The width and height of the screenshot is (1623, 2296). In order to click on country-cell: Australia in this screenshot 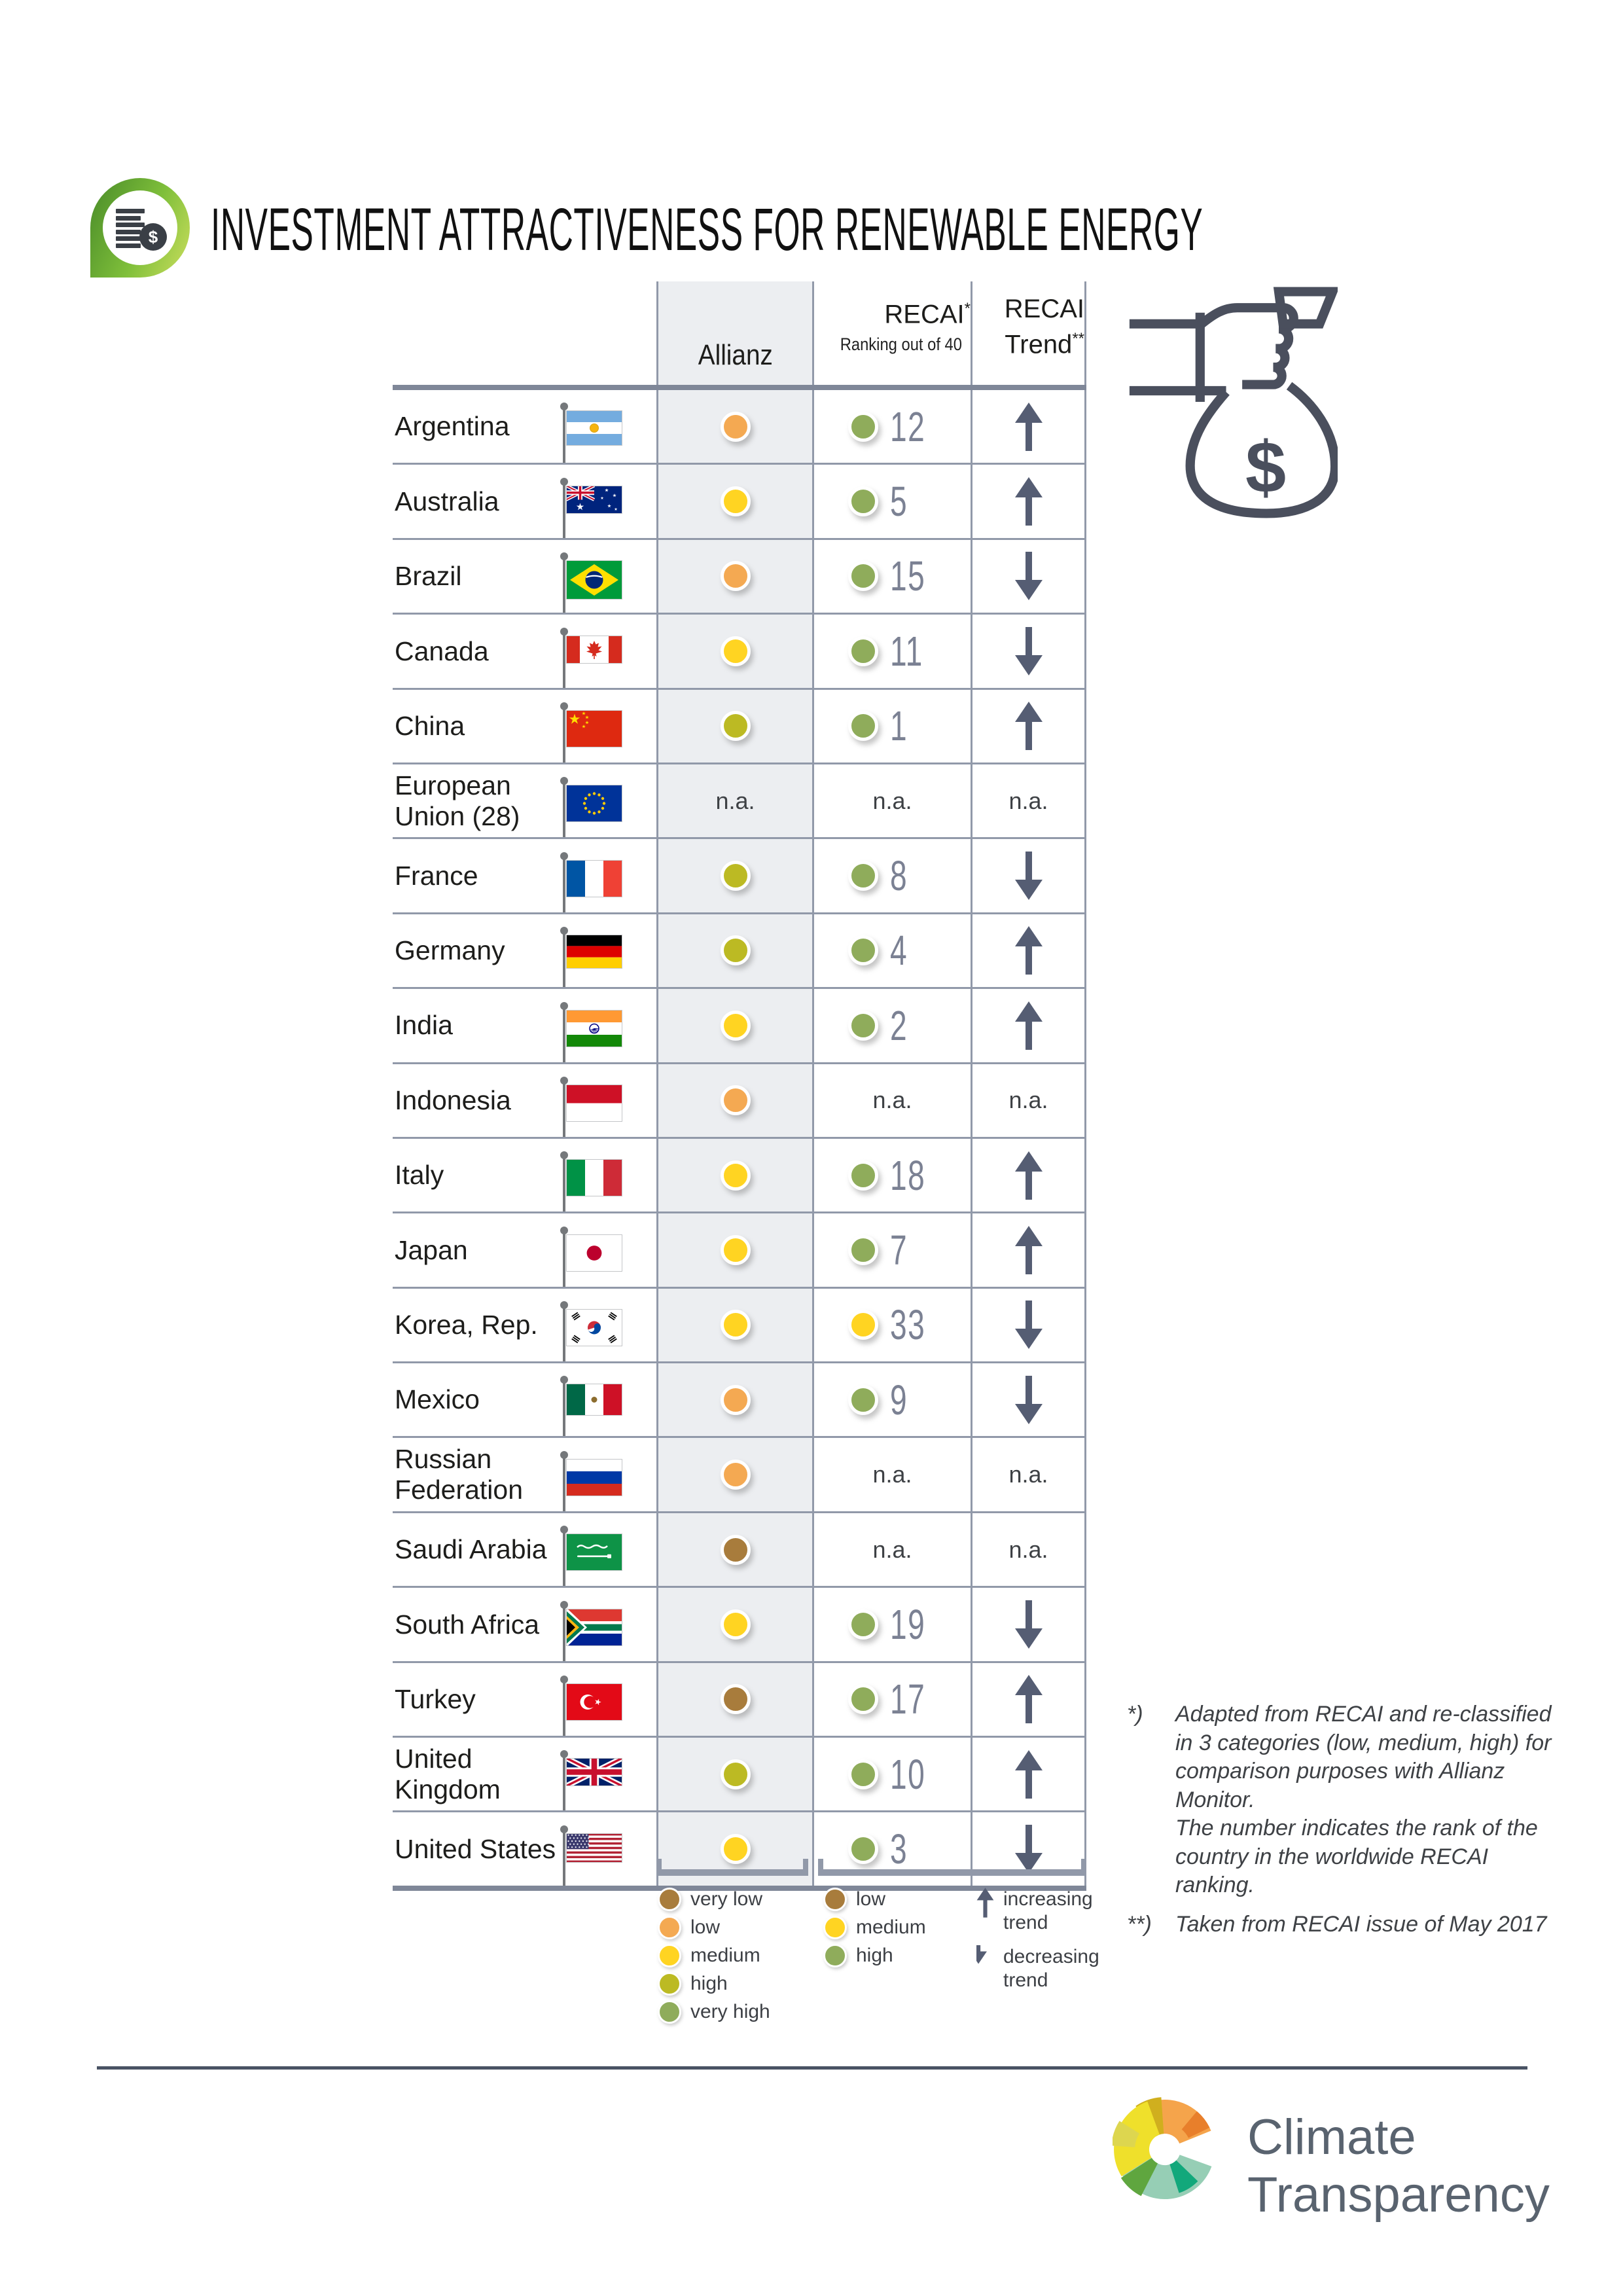, I will do `click(524, 501)`.